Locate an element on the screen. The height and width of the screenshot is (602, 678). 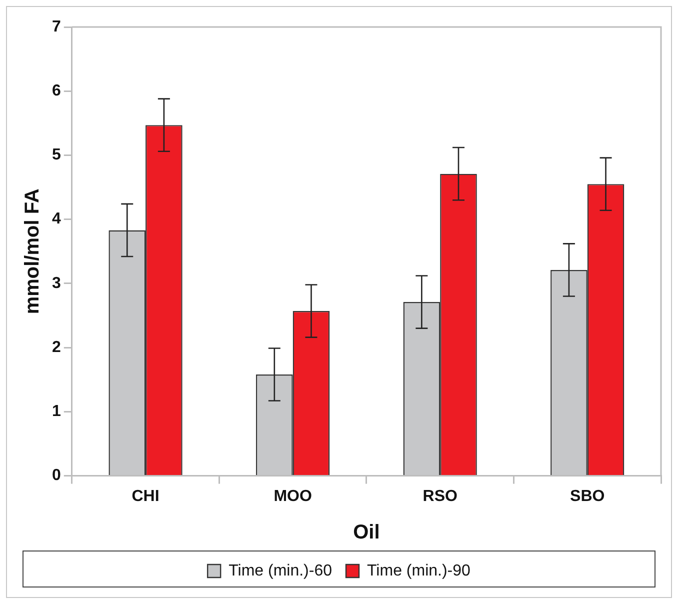
x-tick-label: RSO is located at coordinates (440, 496).